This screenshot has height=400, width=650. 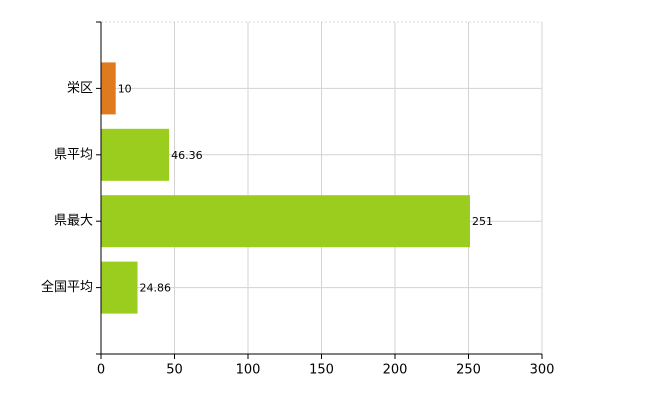 What do you see at coordinates (73, 154) in the screenshot?
I see `y-tick-label: 県平均` at bounding box center [73, 154].